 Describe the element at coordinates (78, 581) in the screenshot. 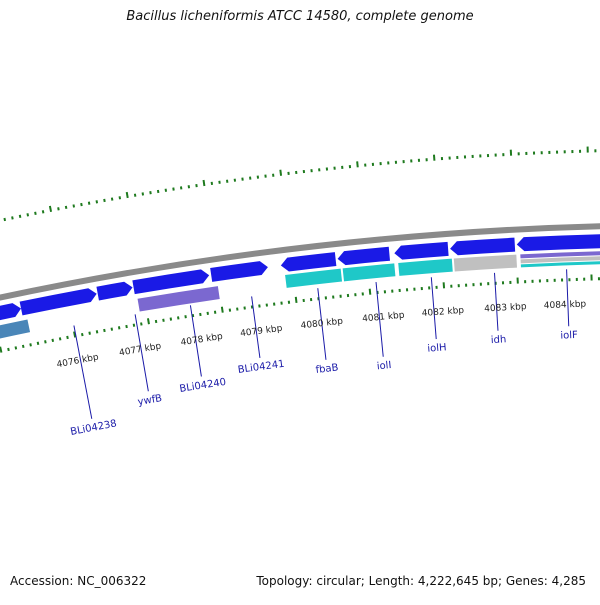

I see `accession-text: Accession: NC_006322` at that location.